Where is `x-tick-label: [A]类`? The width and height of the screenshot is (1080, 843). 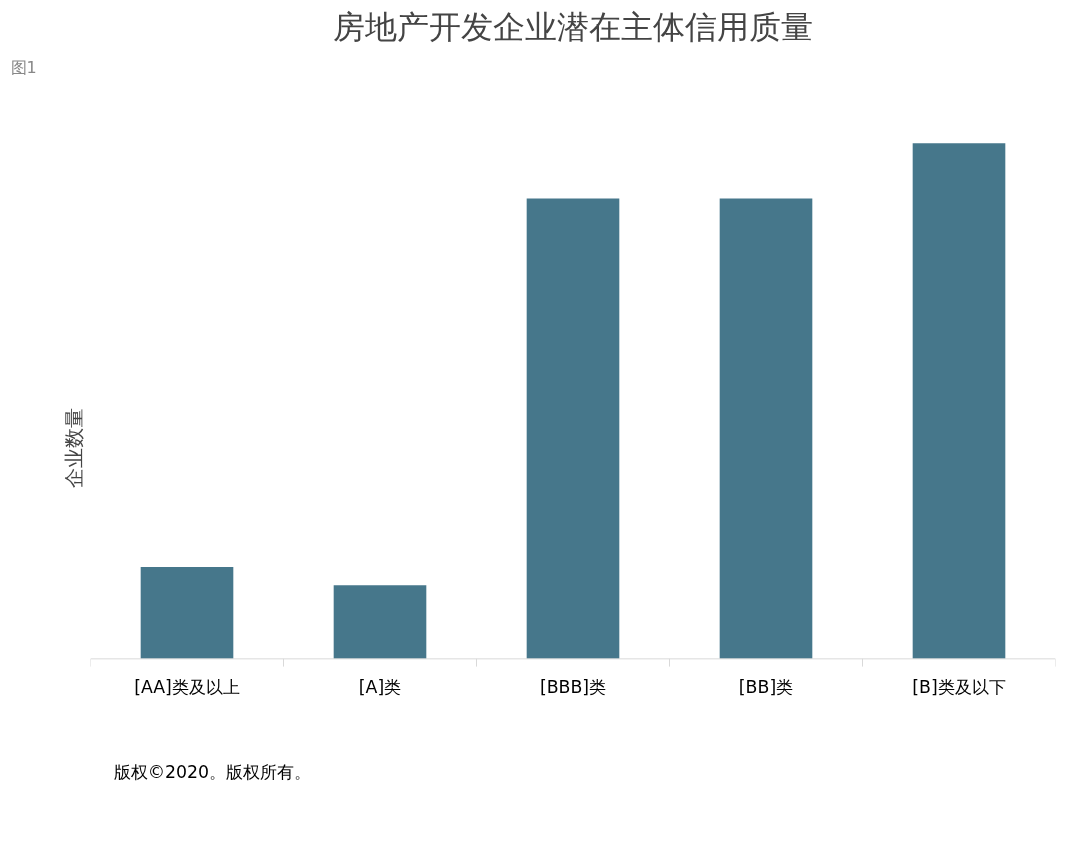
x-tick-label: [A]类 is located at coordinates (380, 686).